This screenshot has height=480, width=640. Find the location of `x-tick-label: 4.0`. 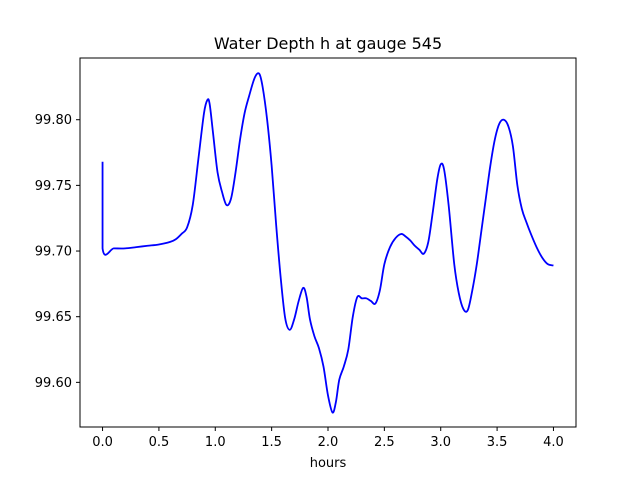

x-tick-label: 4.0 is located at coordinates (553, 442).